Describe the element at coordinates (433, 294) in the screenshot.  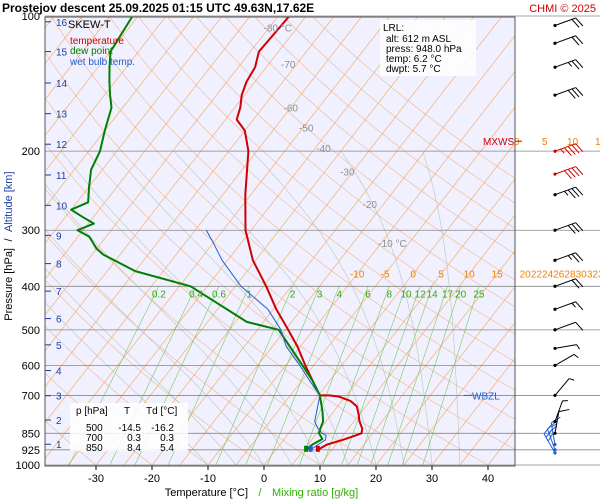
I see `mixing-ratio-label: 14` at that location.